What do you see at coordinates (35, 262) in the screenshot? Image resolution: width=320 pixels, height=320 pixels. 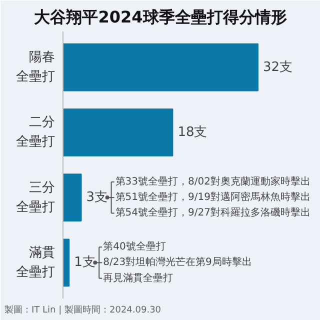 I see `y-tick-label: 滿貫全壘打` at bounding box center [35, 262].